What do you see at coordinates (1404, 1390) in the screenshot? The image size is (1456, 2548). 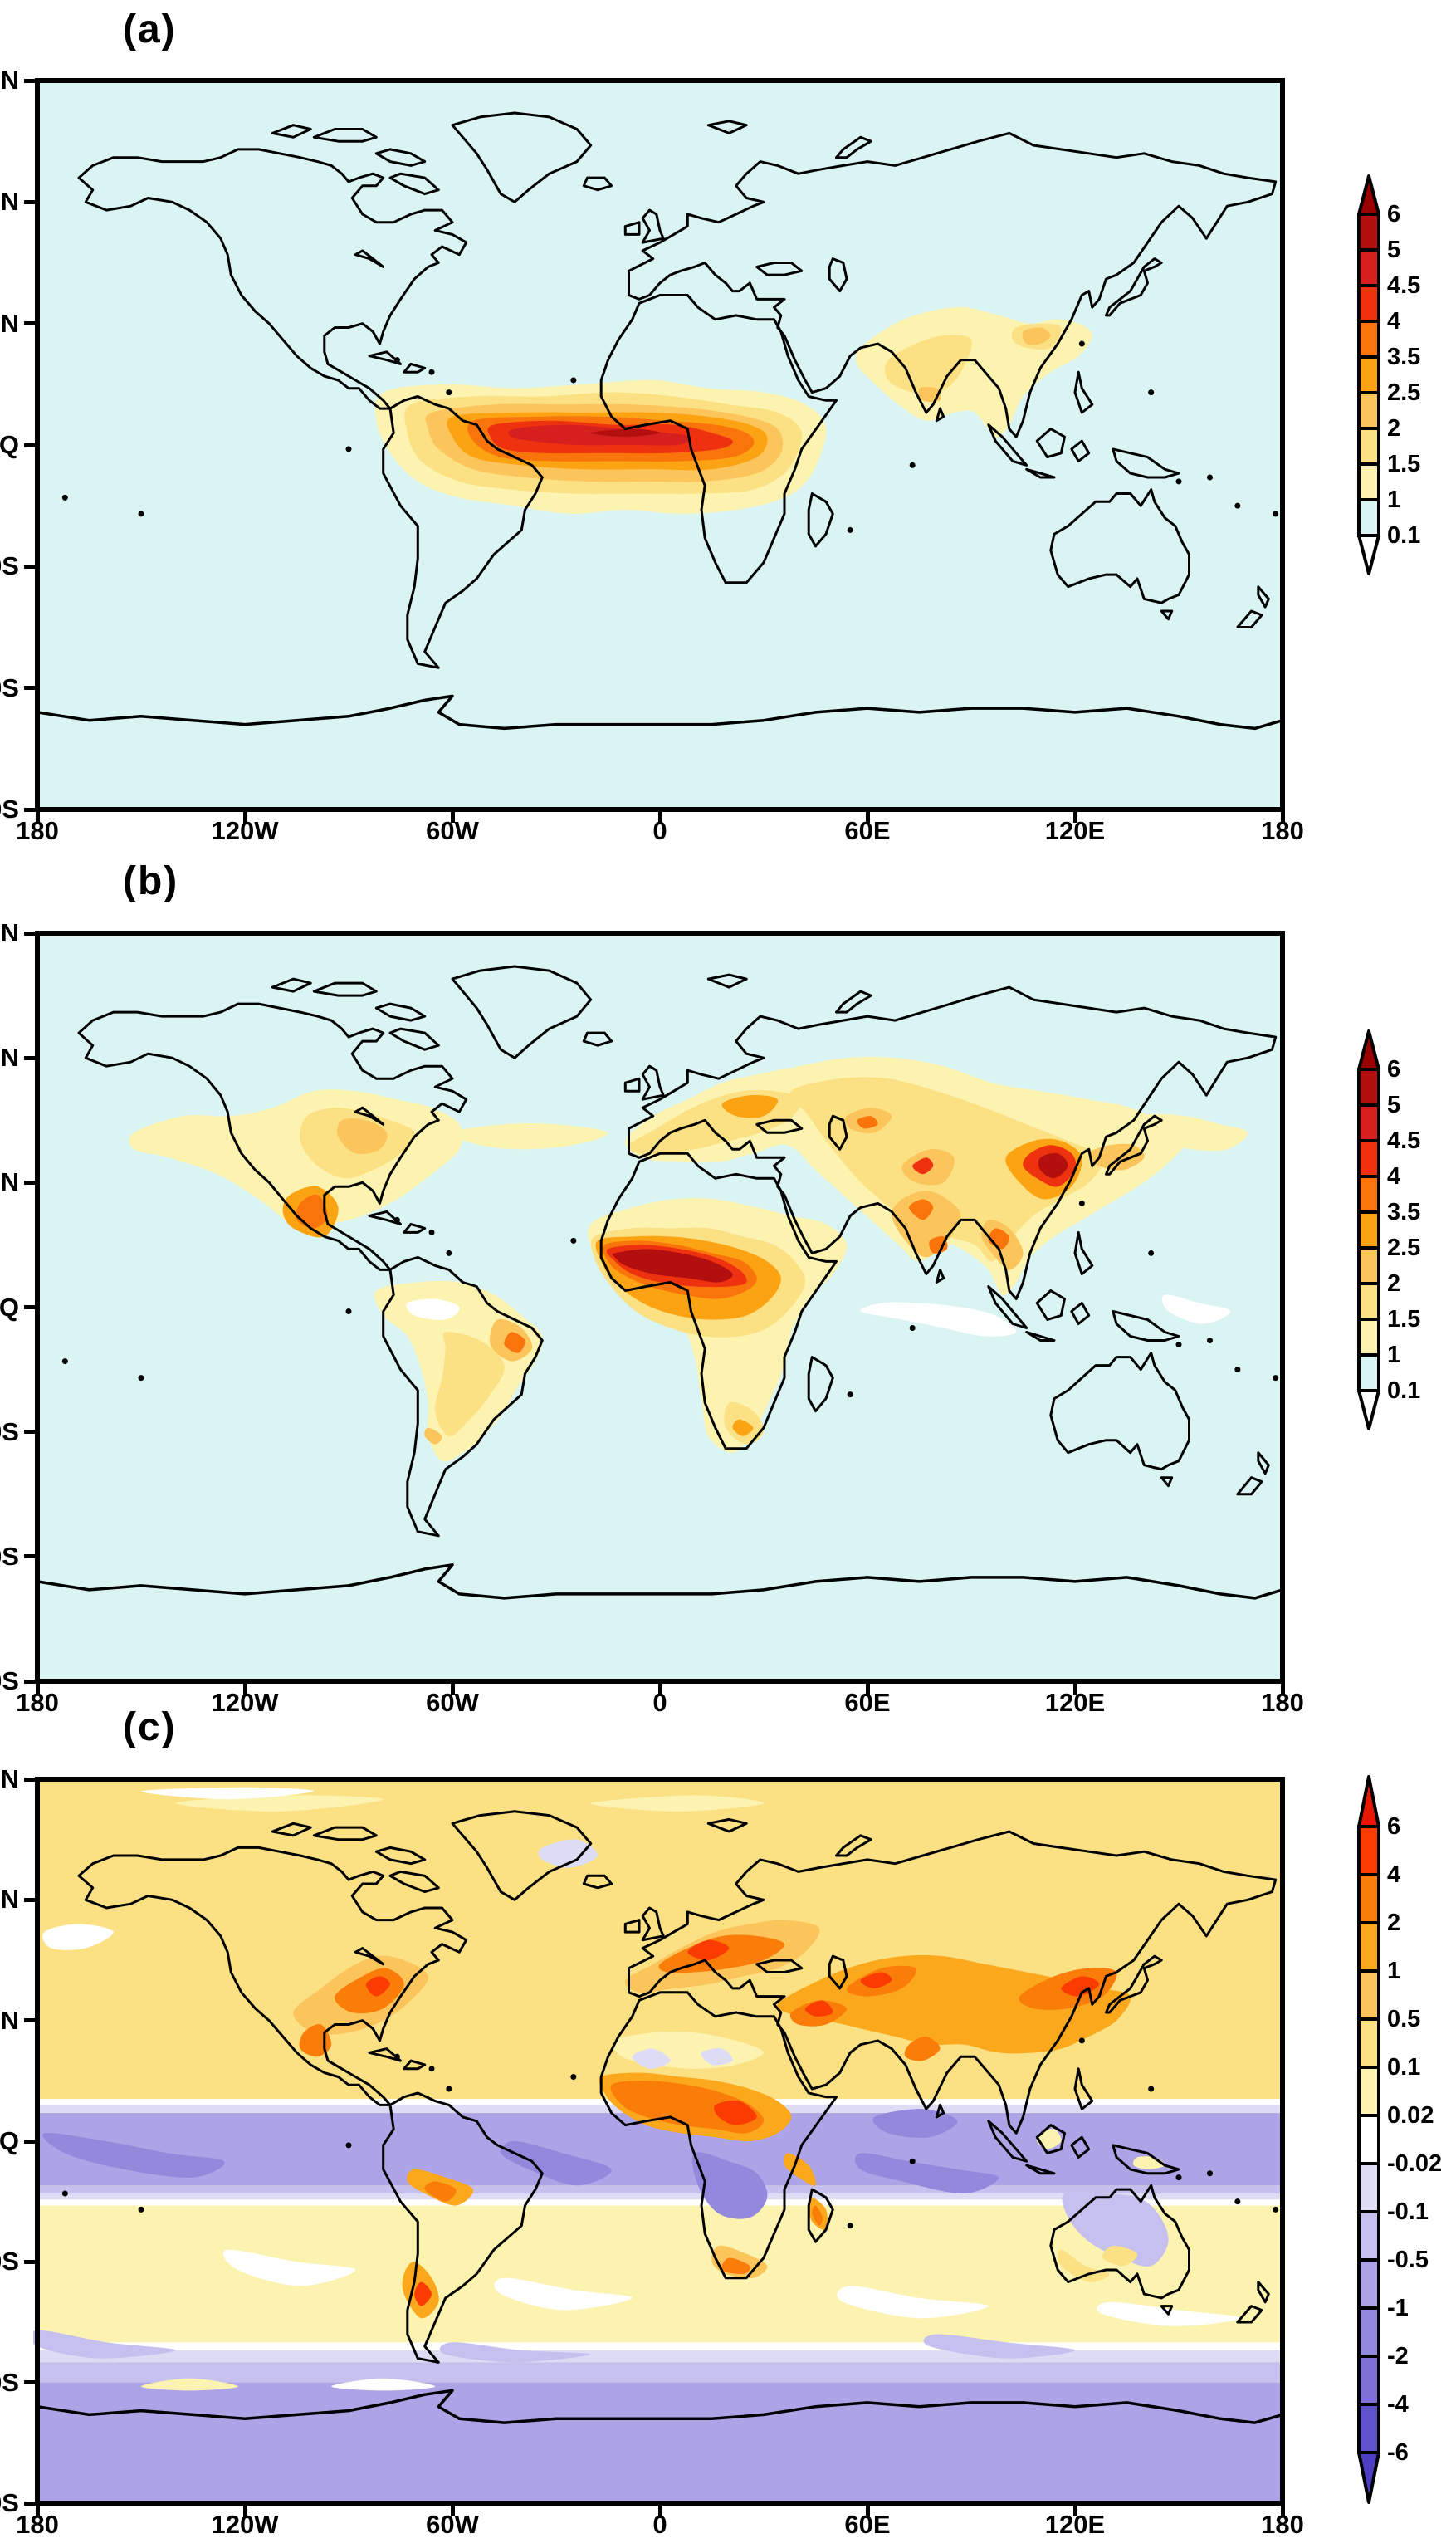 I see `colorbar-tick-label: 0.1` at bounding box center [1404, 1390].